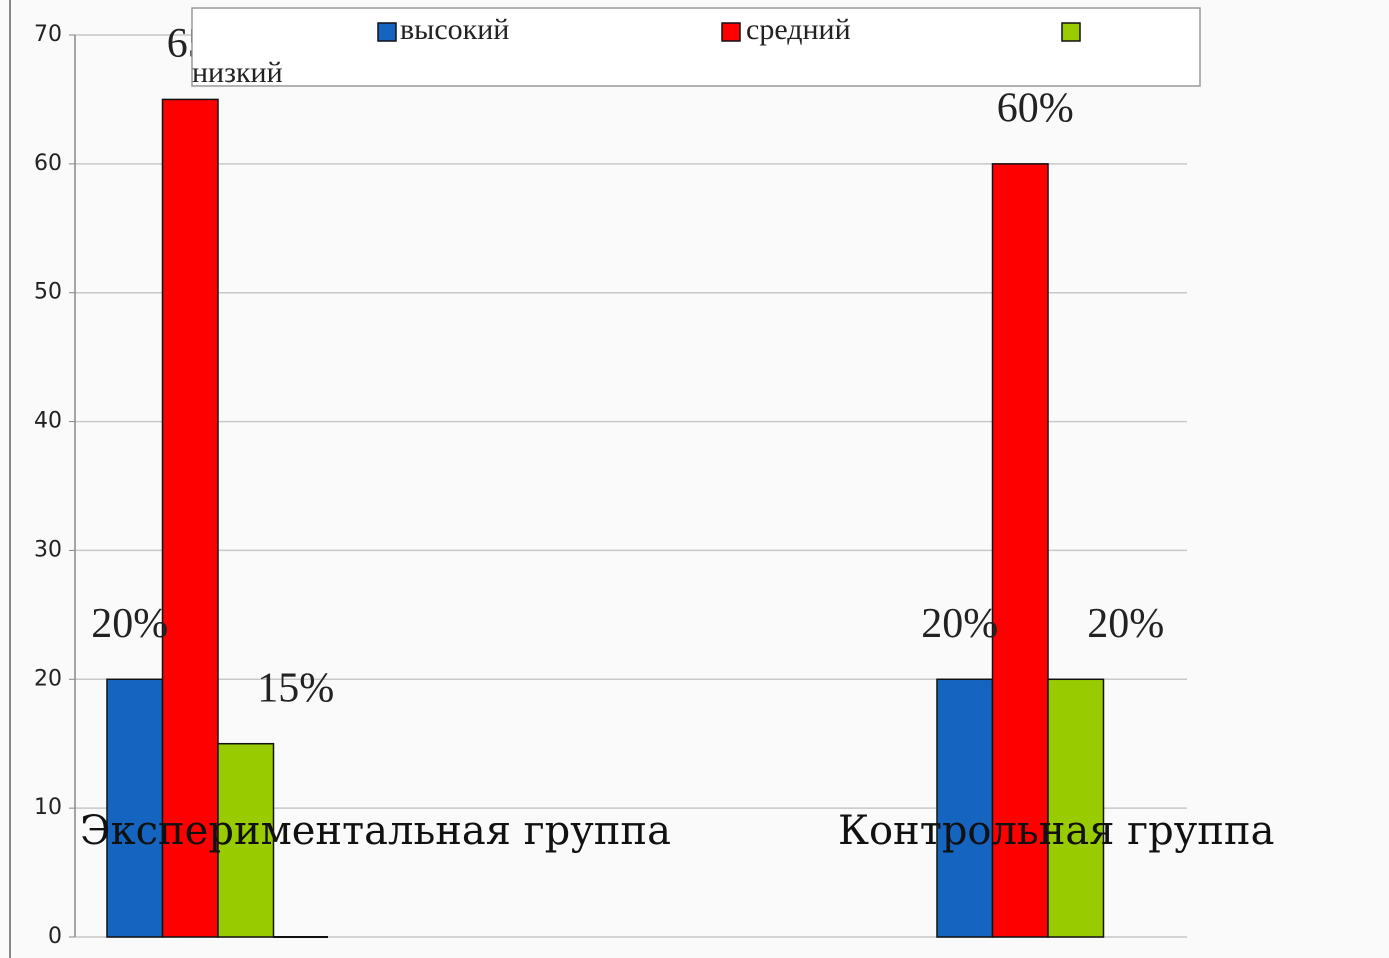  What do you see at coordinates (48, 678) in the screenshot?
I see `y-tick-label: 20` at bounding box center [48, 678].